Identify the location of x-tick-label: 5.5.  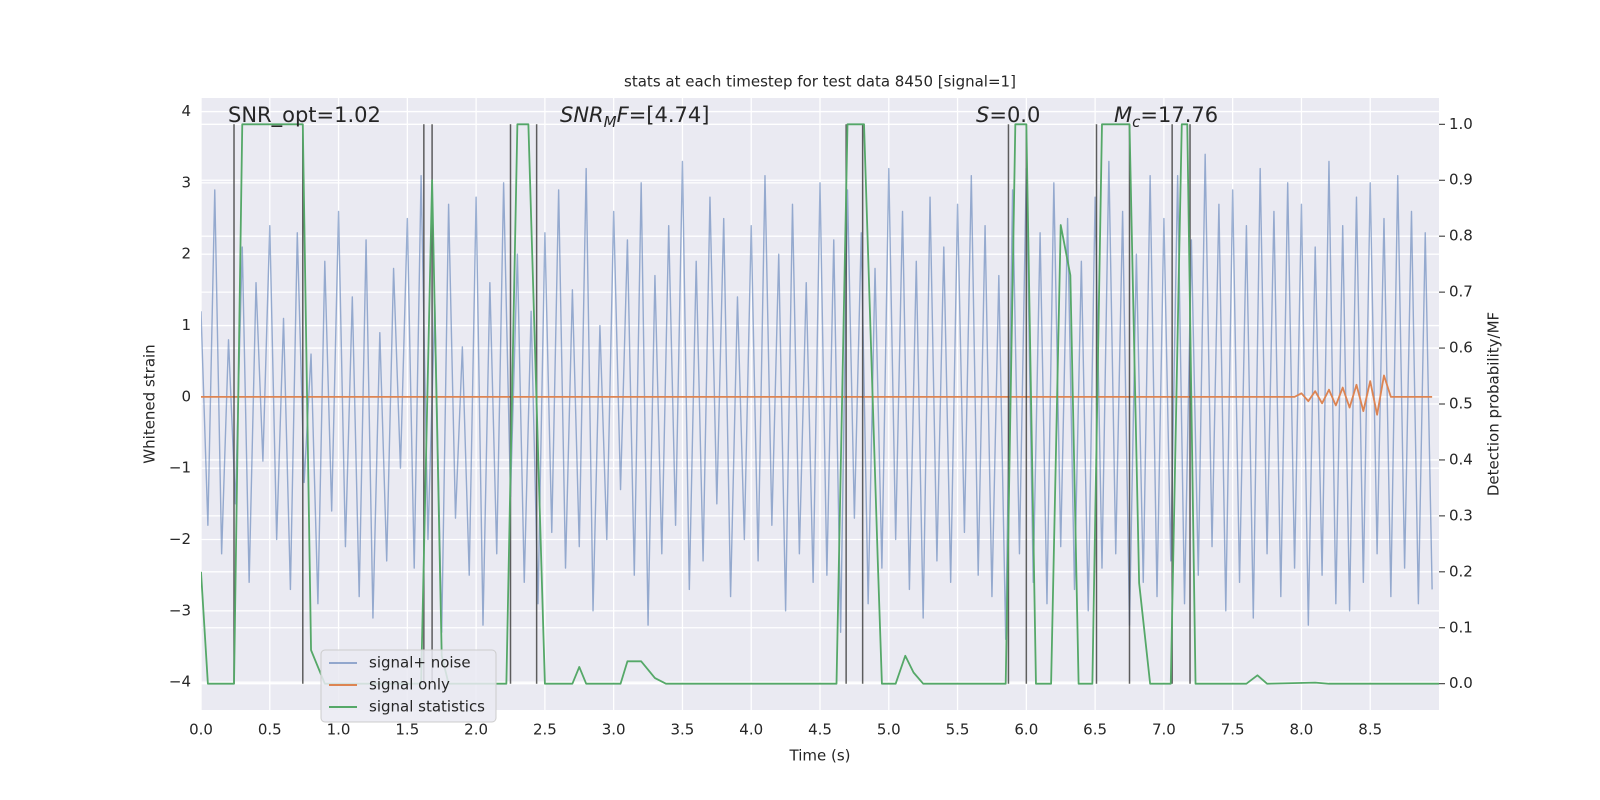
(958, 730).